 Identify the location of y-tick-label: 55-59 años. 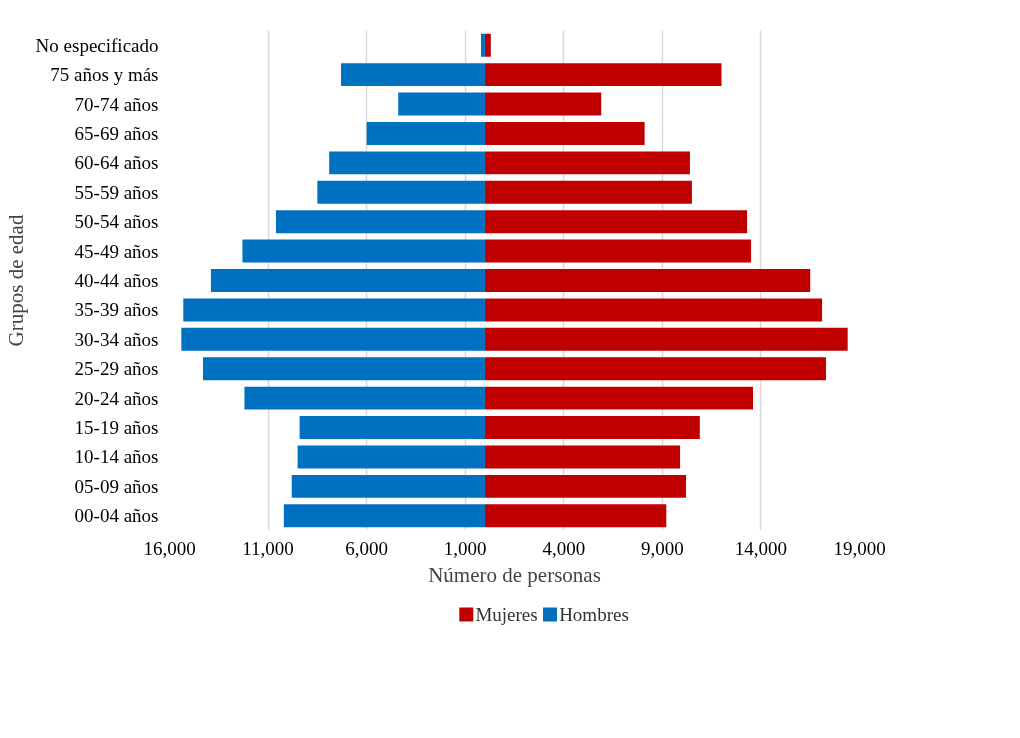
(116, 192).